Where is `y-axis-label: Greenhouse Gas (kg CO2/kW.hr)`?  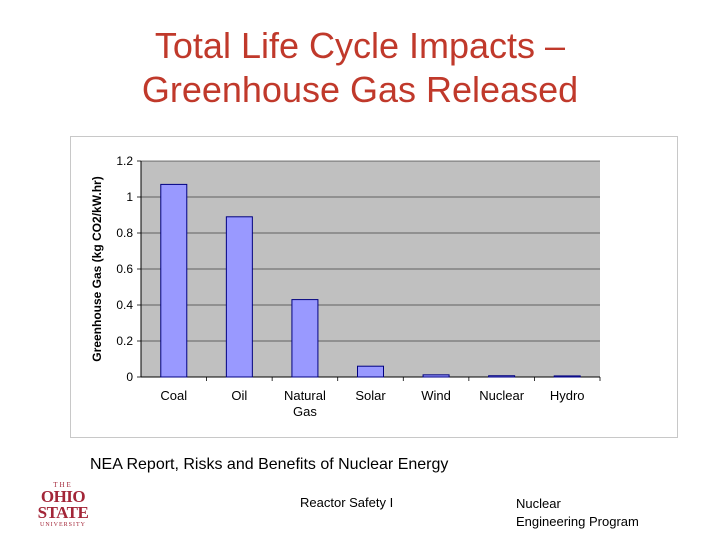 y-axis-label: Greenhouse Gas (kg CO2/kW.hr) is located at coordinates (97, 268).